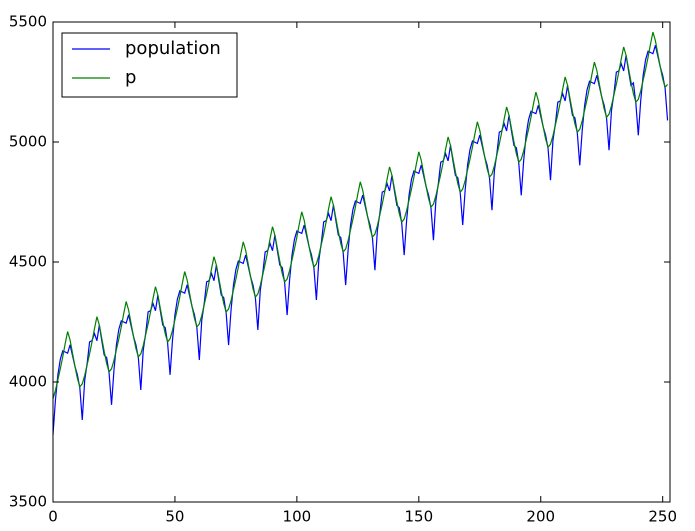 The height and width of the screenshot is (531, 695). I want to click on y-tick-label: 4500, so click(28, 262).